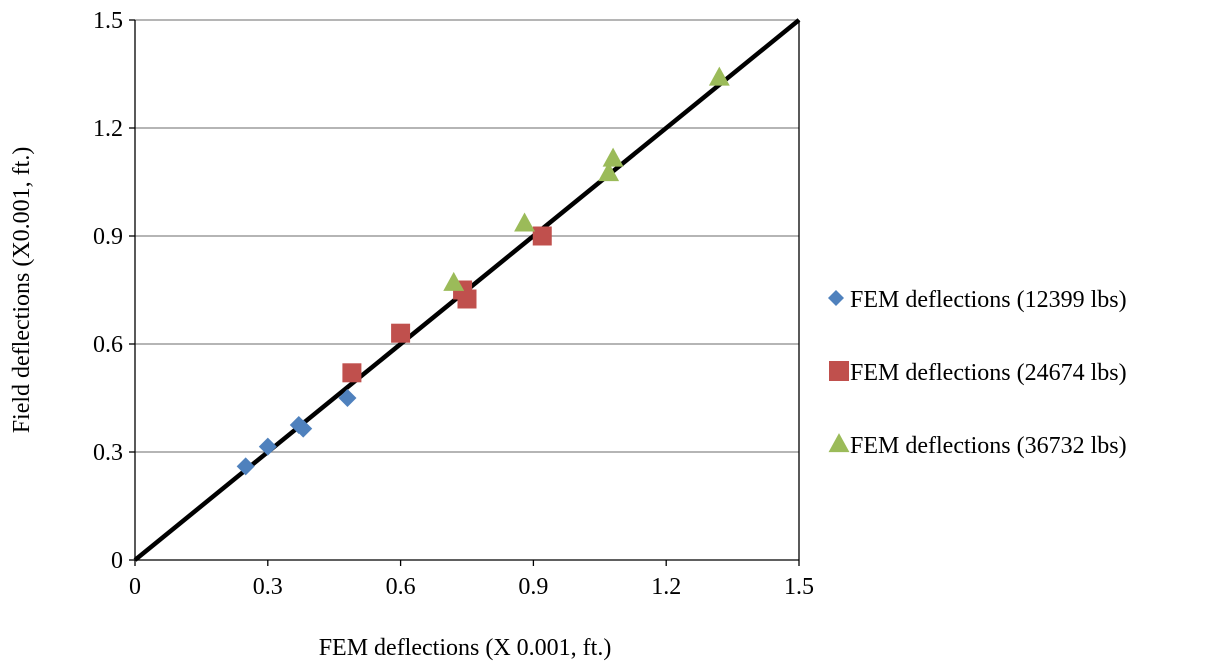 The width and height of the screenshot is (1225, 664). I want to click on x-tick-label-0: 0, so click(135, 587).